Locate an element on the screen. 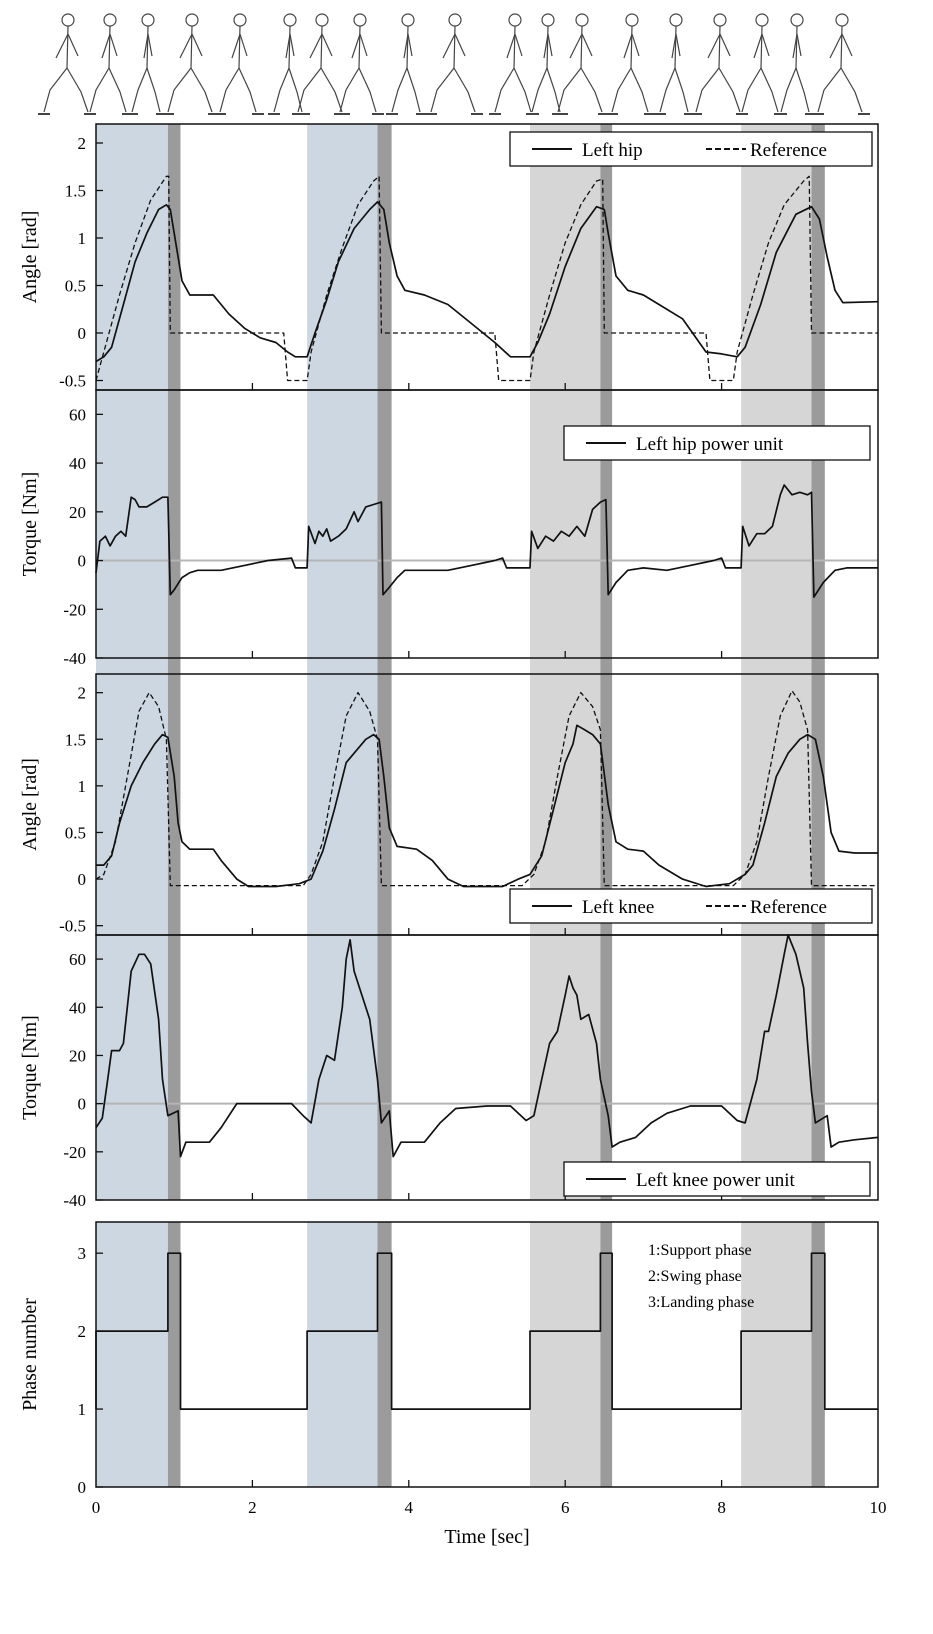 This screenshot has width=933, height=1634. x-tick-label: 6 is located at coordinates (565, 1507).